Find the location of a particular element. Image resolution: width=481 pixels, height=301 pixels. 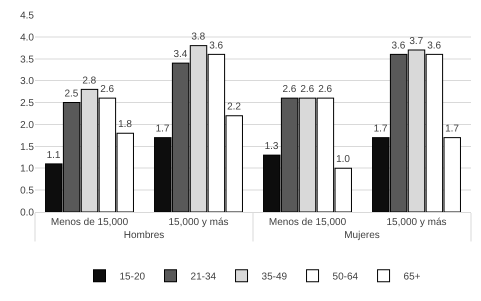

y-tick-label: 0.0 is located at coordinates (27, 213).